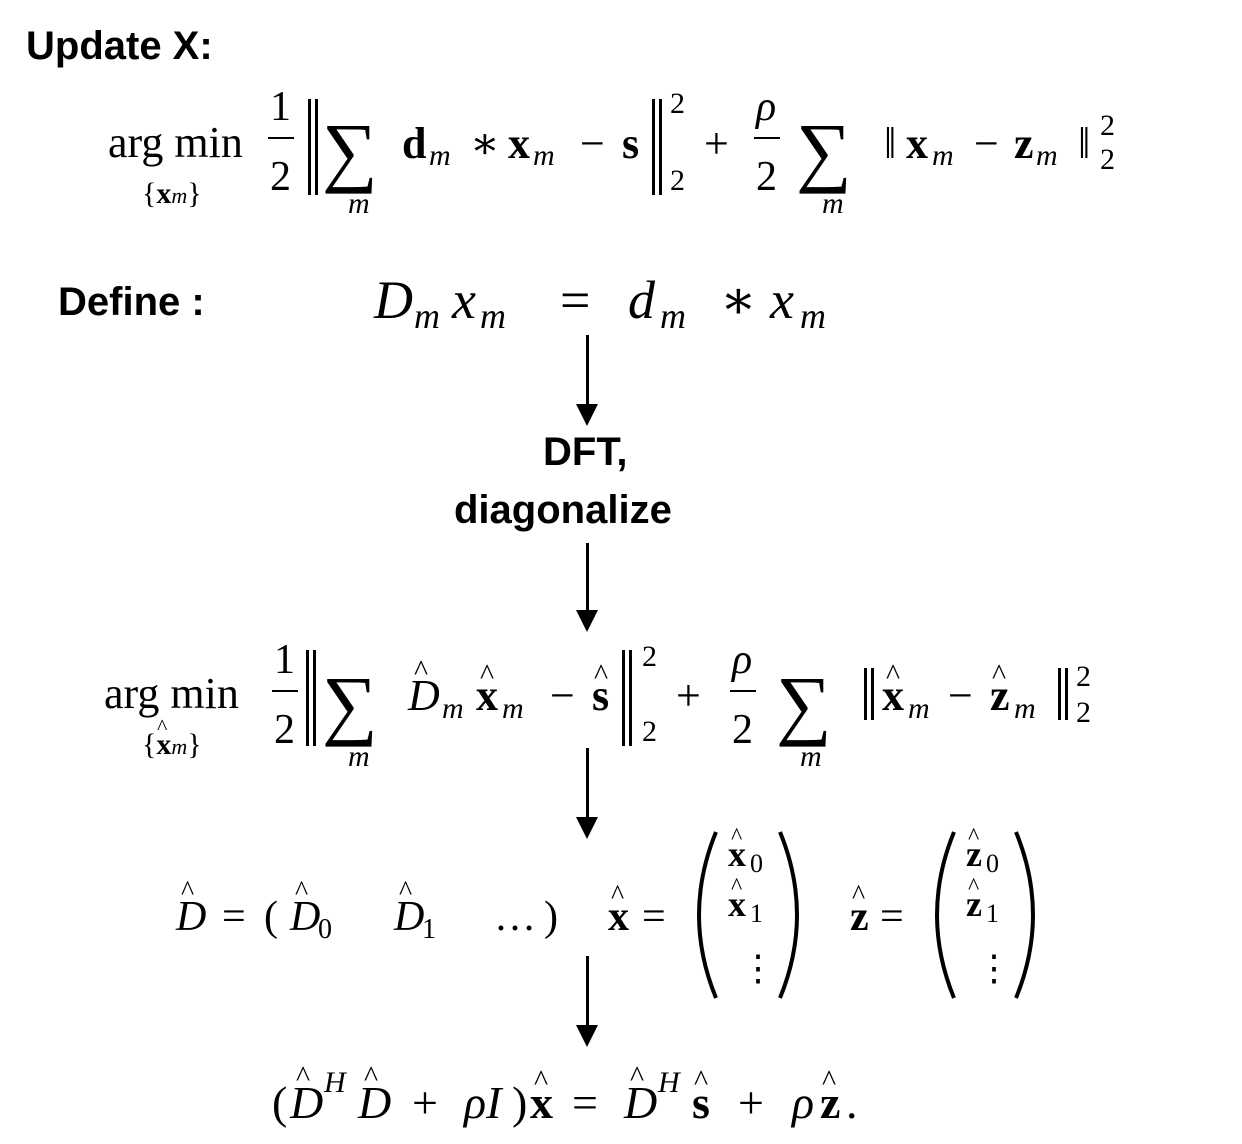 This screenshot has height=1144, width=1242. What do you see at coordinates (669, 1082) in the screenshot?
I see `svg-text: H` at bounding box center [669, 1082].